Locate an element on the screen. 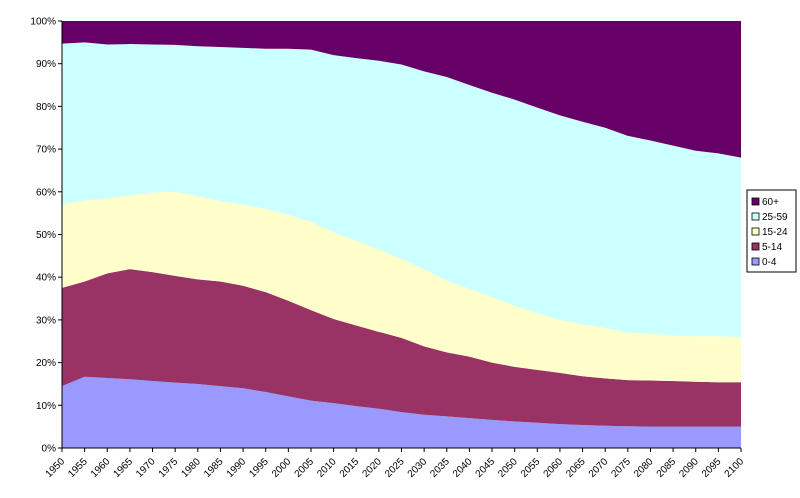 Image resolution: width=800 pixels, height=498 pixels. x-tick-label: 2080 is located at coordinates (644, 468).